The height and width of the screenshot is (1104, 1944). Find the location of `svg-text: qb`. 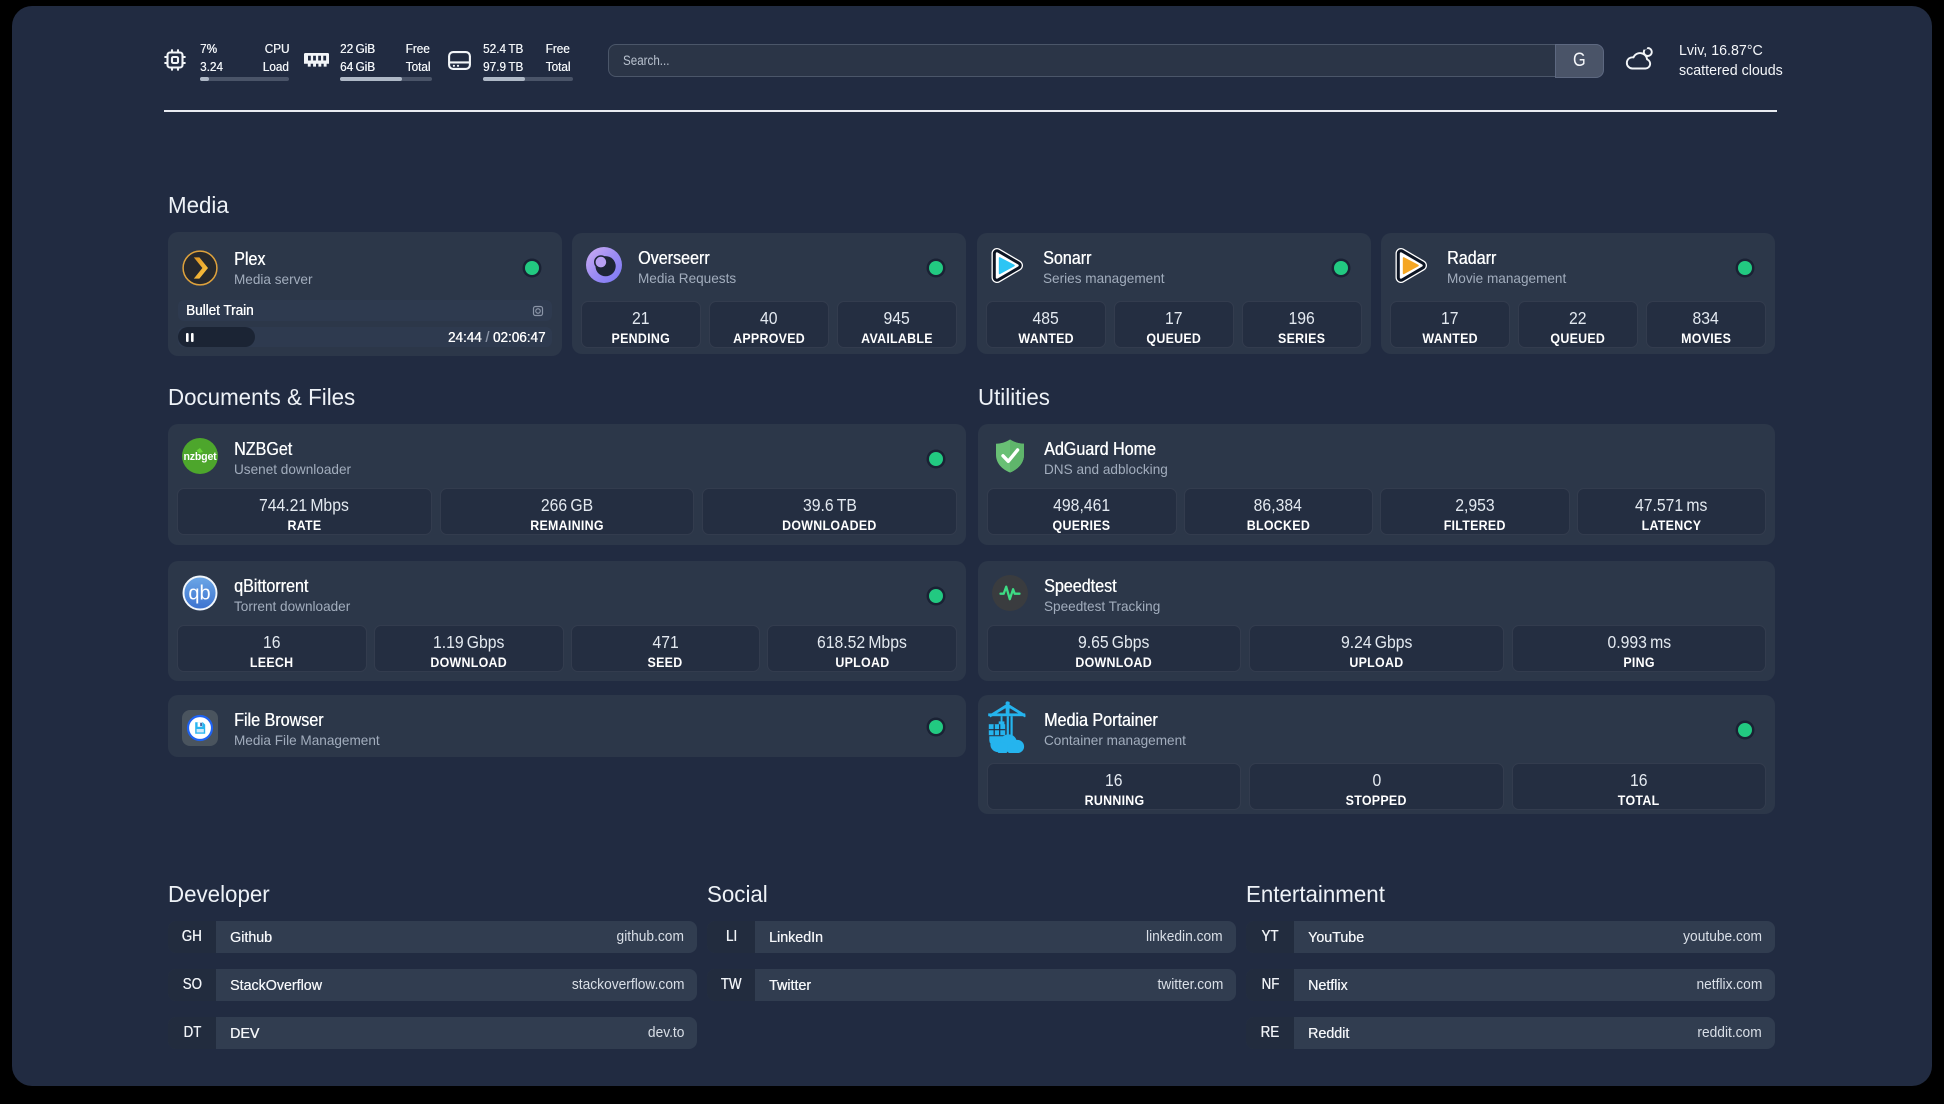

svg-text: qb is located at coordinates (199, 594).